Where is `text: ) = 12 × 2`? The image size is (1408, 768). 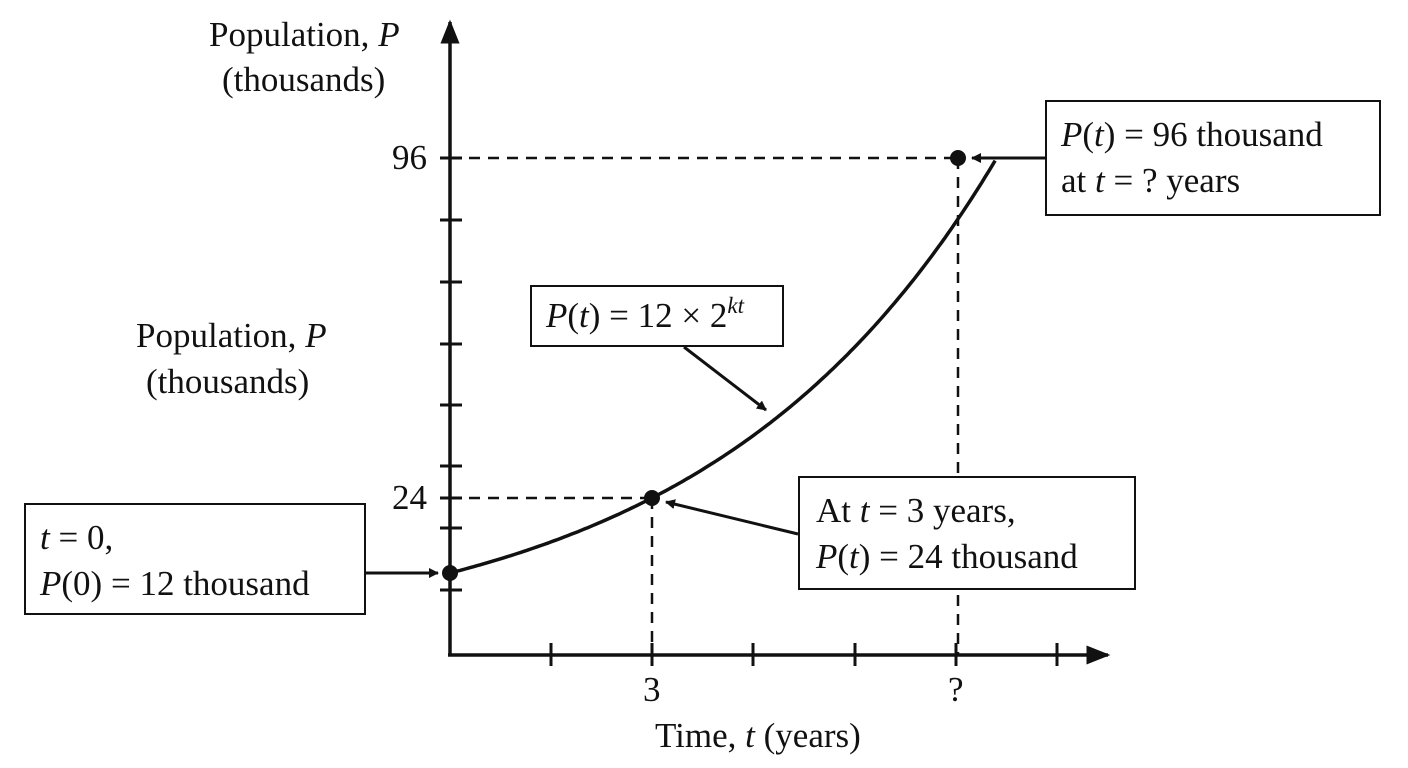 text: ) = 12 × 2 is located at coordinates (658, 315).